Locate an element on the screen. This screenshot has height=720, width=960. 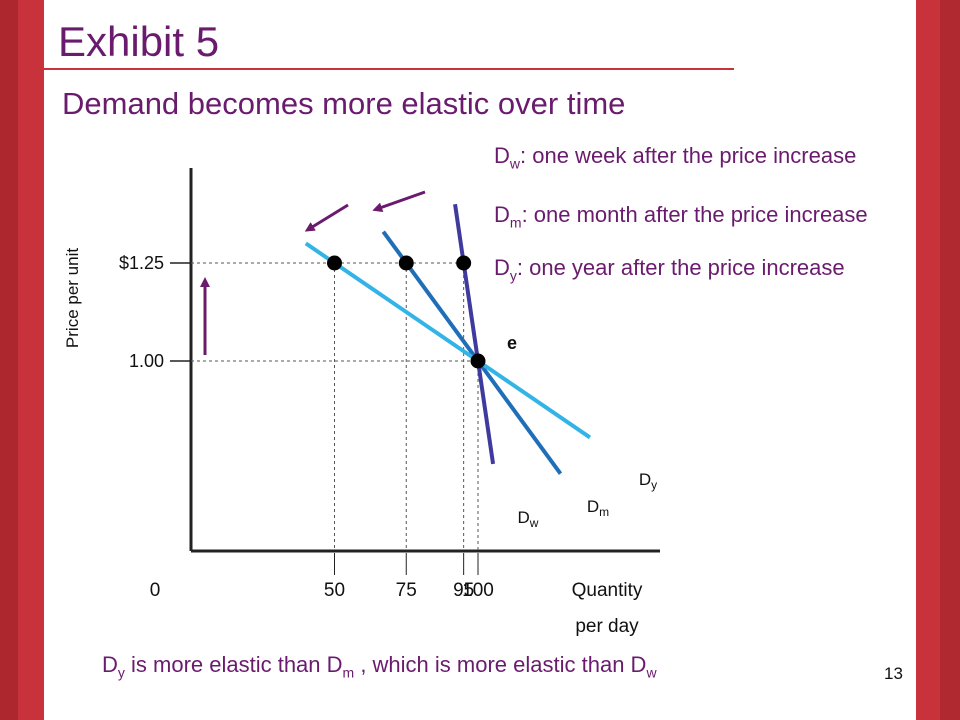
y-tick-label: 1.00 is located at coordinates (146, 361).